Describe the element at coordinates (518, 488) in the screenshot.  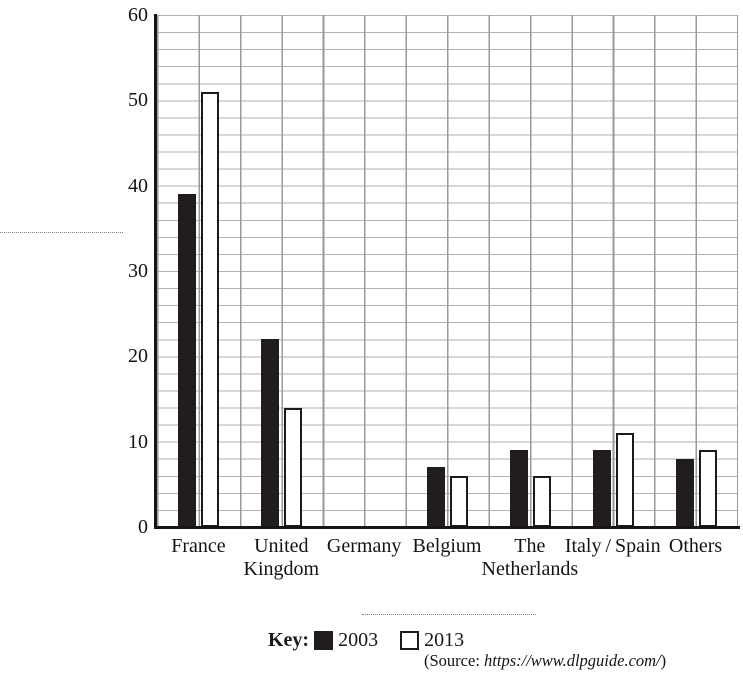
I see `bar-2003-the-netherlands` at that location.